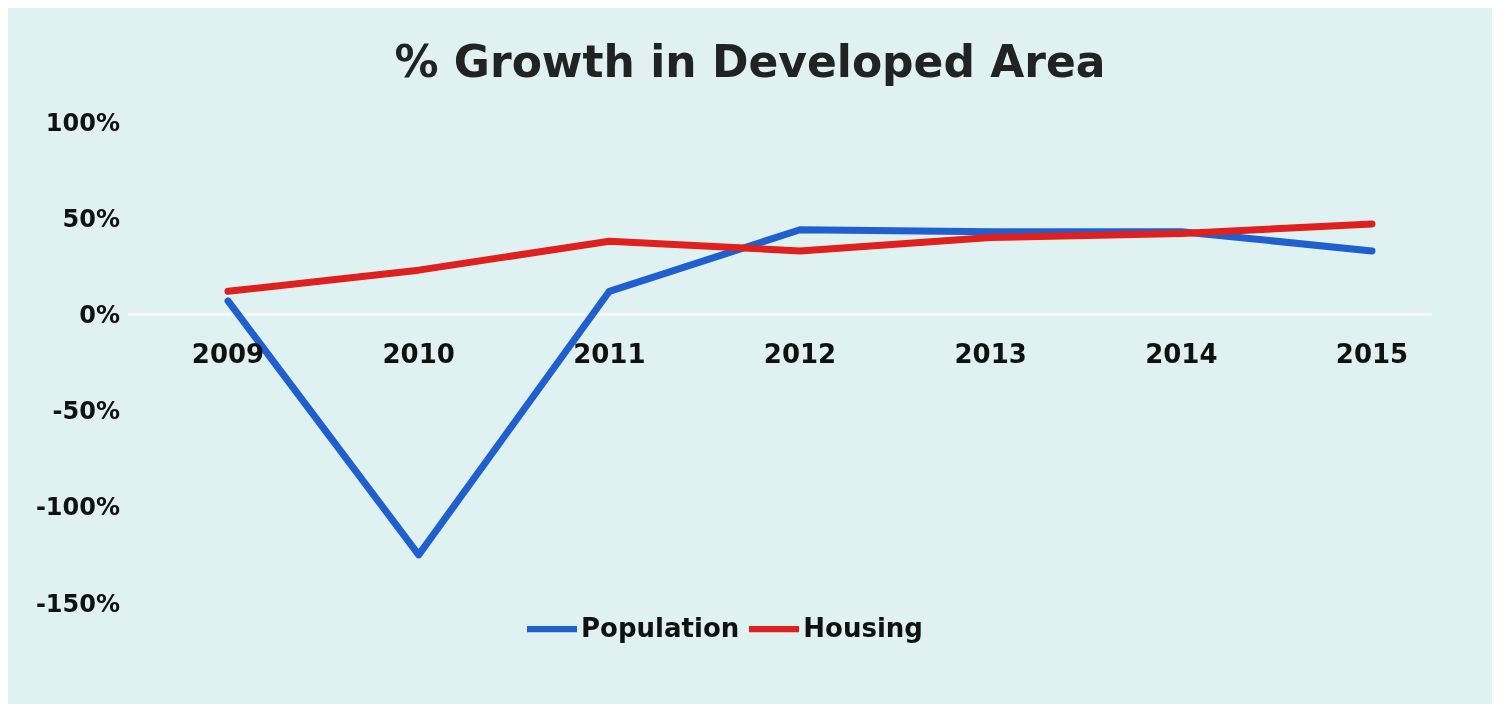 Image resolution: width=1500 pixels, height=712 pixels. What do you see at coordinates (228, 353) in the screenshot?
I see `x-tick-label: 2009` at bounding box center [228, 353].